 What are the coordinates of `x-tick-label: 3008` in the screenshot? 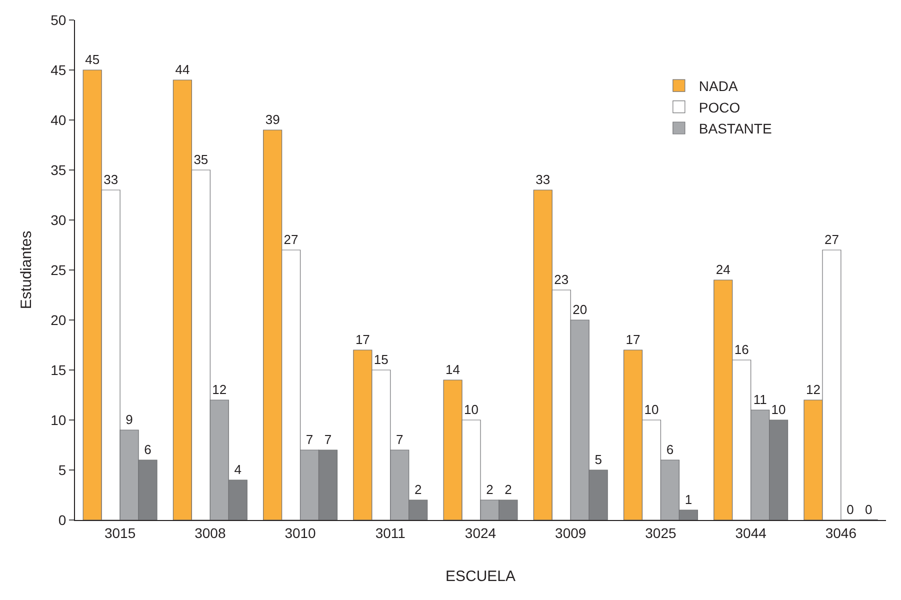 It's located at (210, 532).